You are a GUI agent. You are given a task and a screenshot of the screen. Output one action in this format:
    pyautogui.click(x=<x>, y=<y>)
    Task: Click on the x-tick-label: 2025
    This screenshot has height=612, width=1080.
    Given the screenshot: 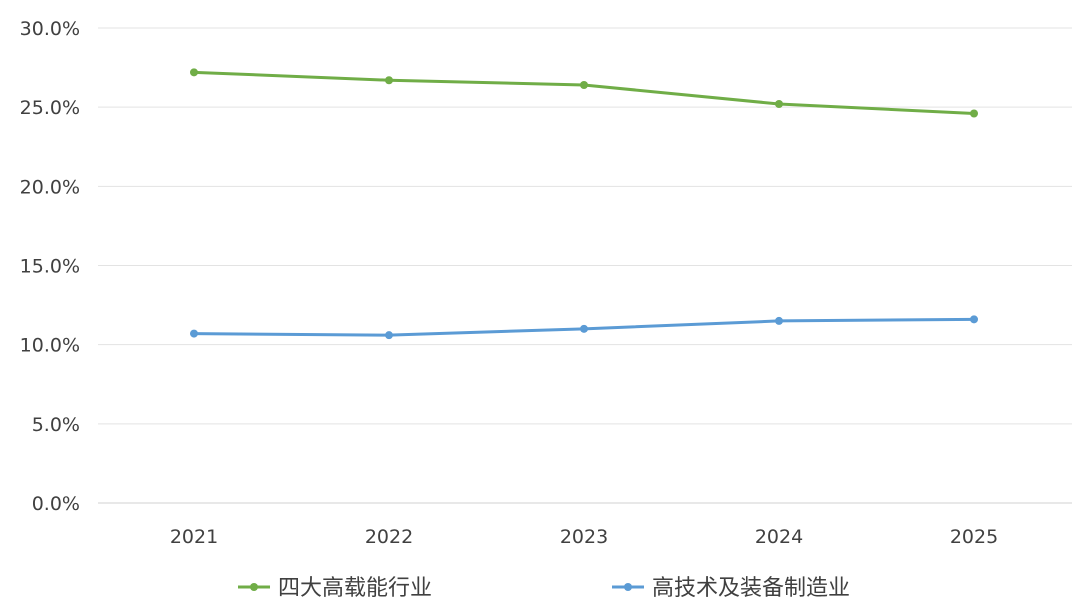 What is the action you would take?
    pyautogui.click(x=974, y=537)
    